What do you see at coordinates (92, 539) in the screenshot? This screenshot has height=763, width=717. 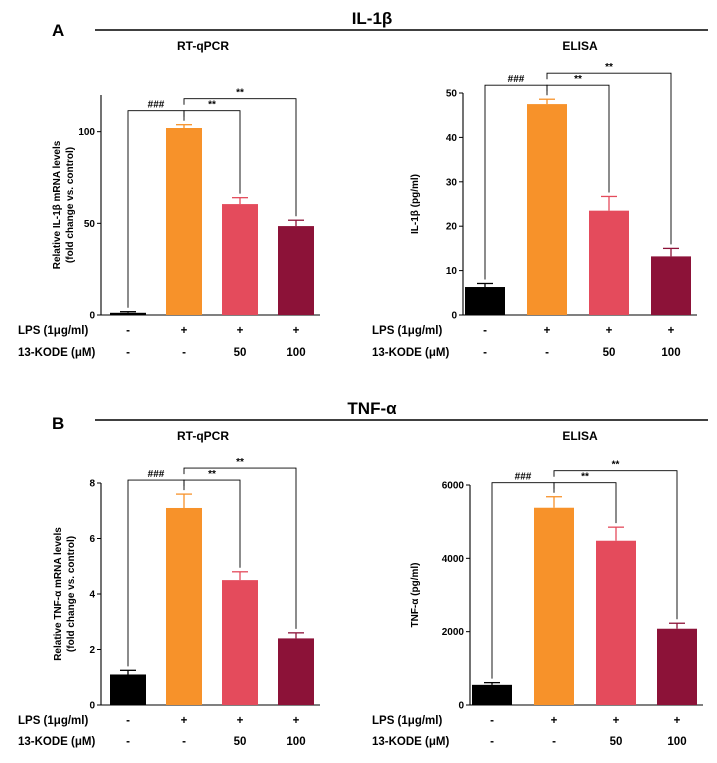 I see `b1-y-tick-label-3: 6` at bounding box center [92, 539].